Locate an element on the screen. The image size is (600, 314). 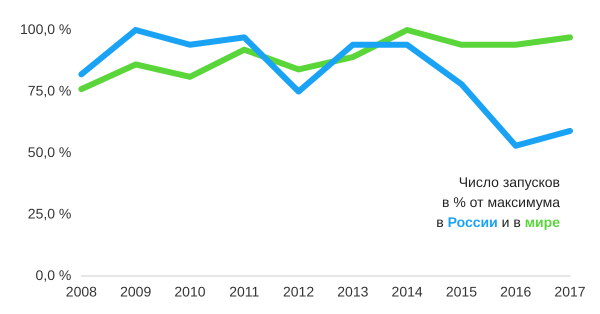
y-tick-label: 0,0 % is located at coordinates (54, 275).